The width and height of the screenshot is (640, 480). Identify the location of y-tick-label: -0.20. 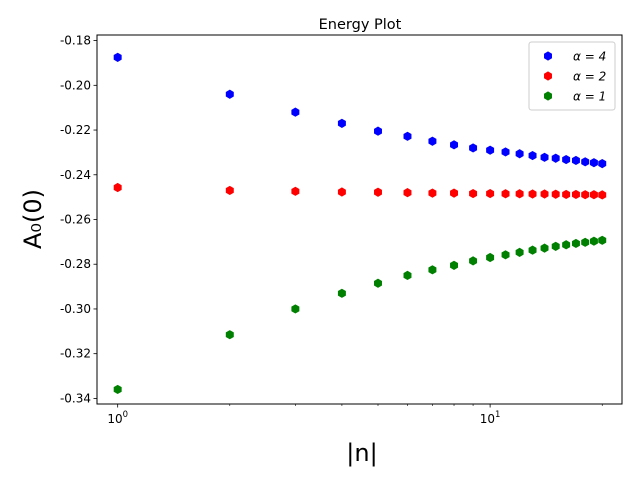
(75, 85).